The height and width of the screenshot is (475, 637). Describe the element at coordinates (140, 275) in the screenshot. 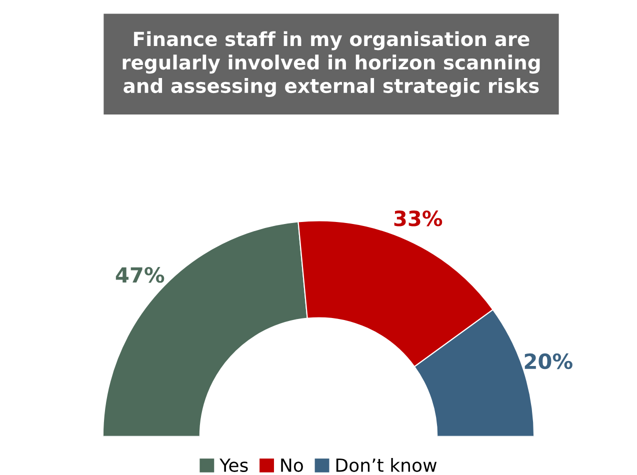

I see `data-label: 47%` at that location.